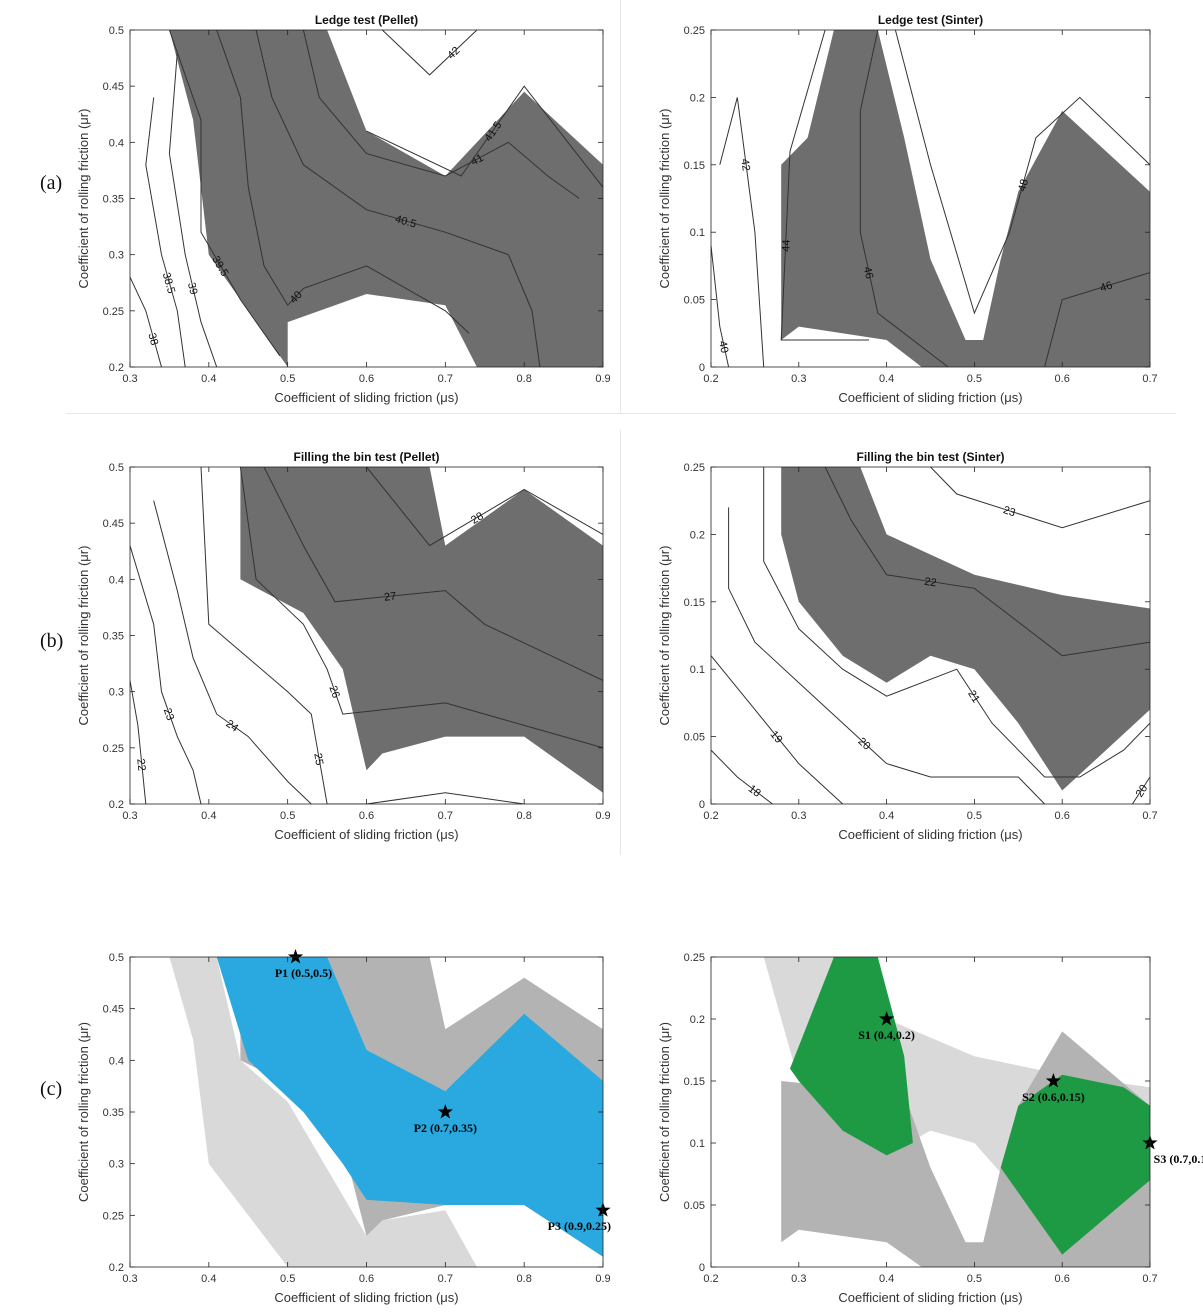  Describe the element at coordinates (51, 1089) in the screenshot. I see `row-label-c: (c)` at that location.